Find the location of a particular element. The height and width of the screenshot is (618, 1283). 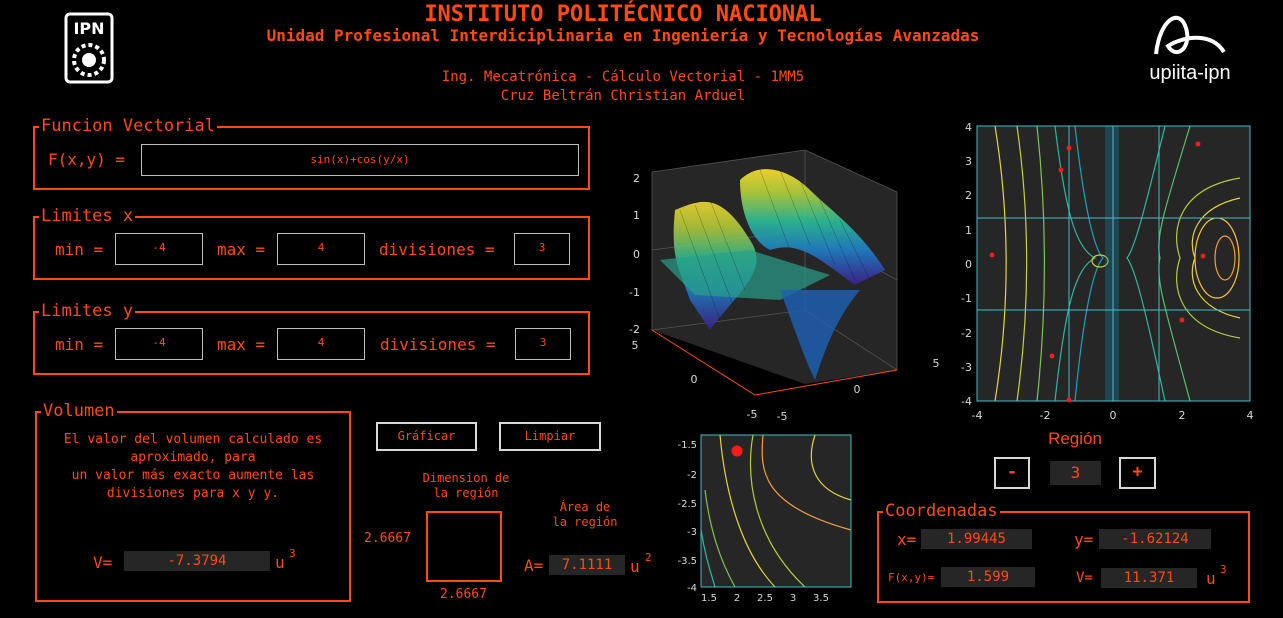

contour-y-tick: 0 is located at coordinates (968, 264).